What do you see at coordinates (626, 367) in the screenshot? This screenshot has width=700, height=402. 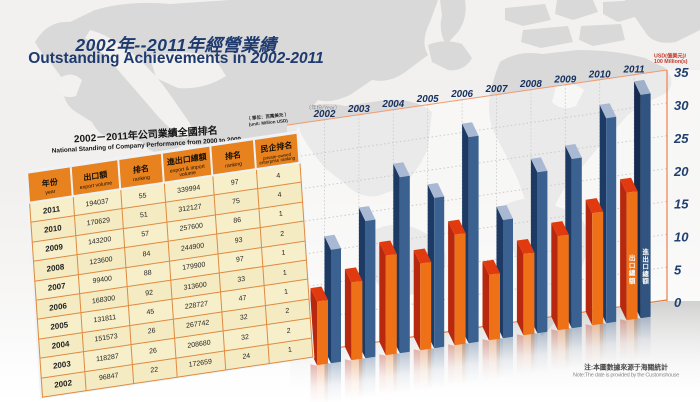 I see `svg-text: 注:本圖數據來源于海關統計` at bounding box center [626, 367].